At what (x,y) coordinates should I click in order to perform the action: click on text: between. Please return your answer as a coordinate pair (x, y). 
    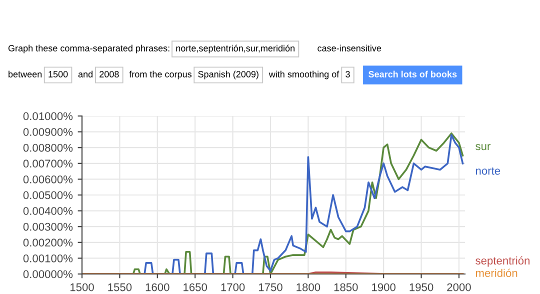
    Looking at the image, I should click on (25, 74).